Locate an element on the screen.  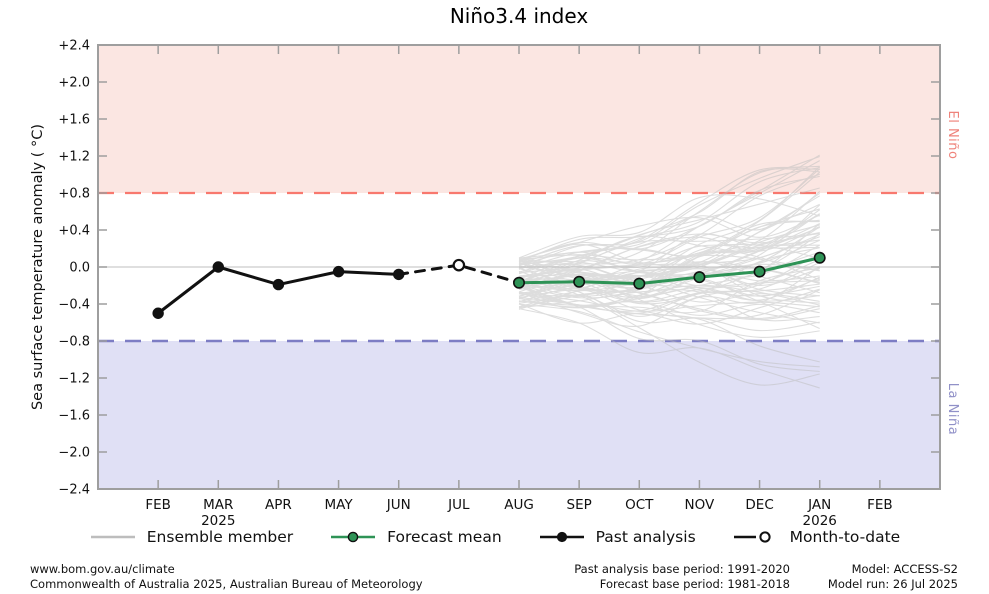
el-nino-annotation: El Niño is located at coordinates (952, 135).